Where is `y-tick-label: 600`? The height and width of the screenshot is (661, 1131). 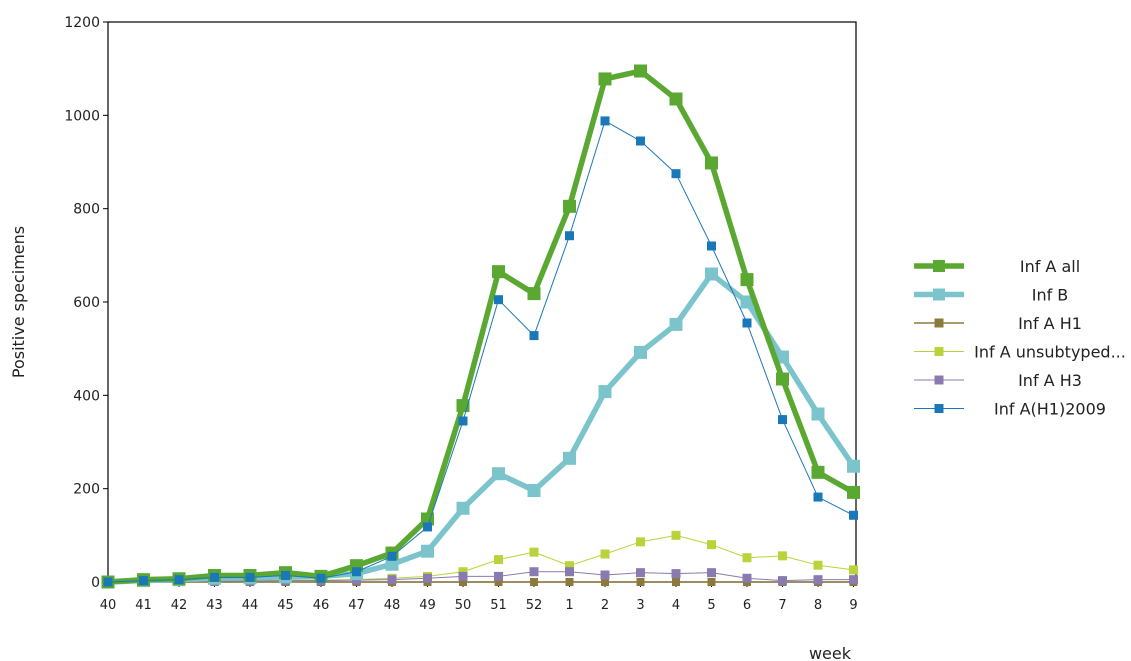 y-tick-label: 600 is located at coordinates (86, 303).